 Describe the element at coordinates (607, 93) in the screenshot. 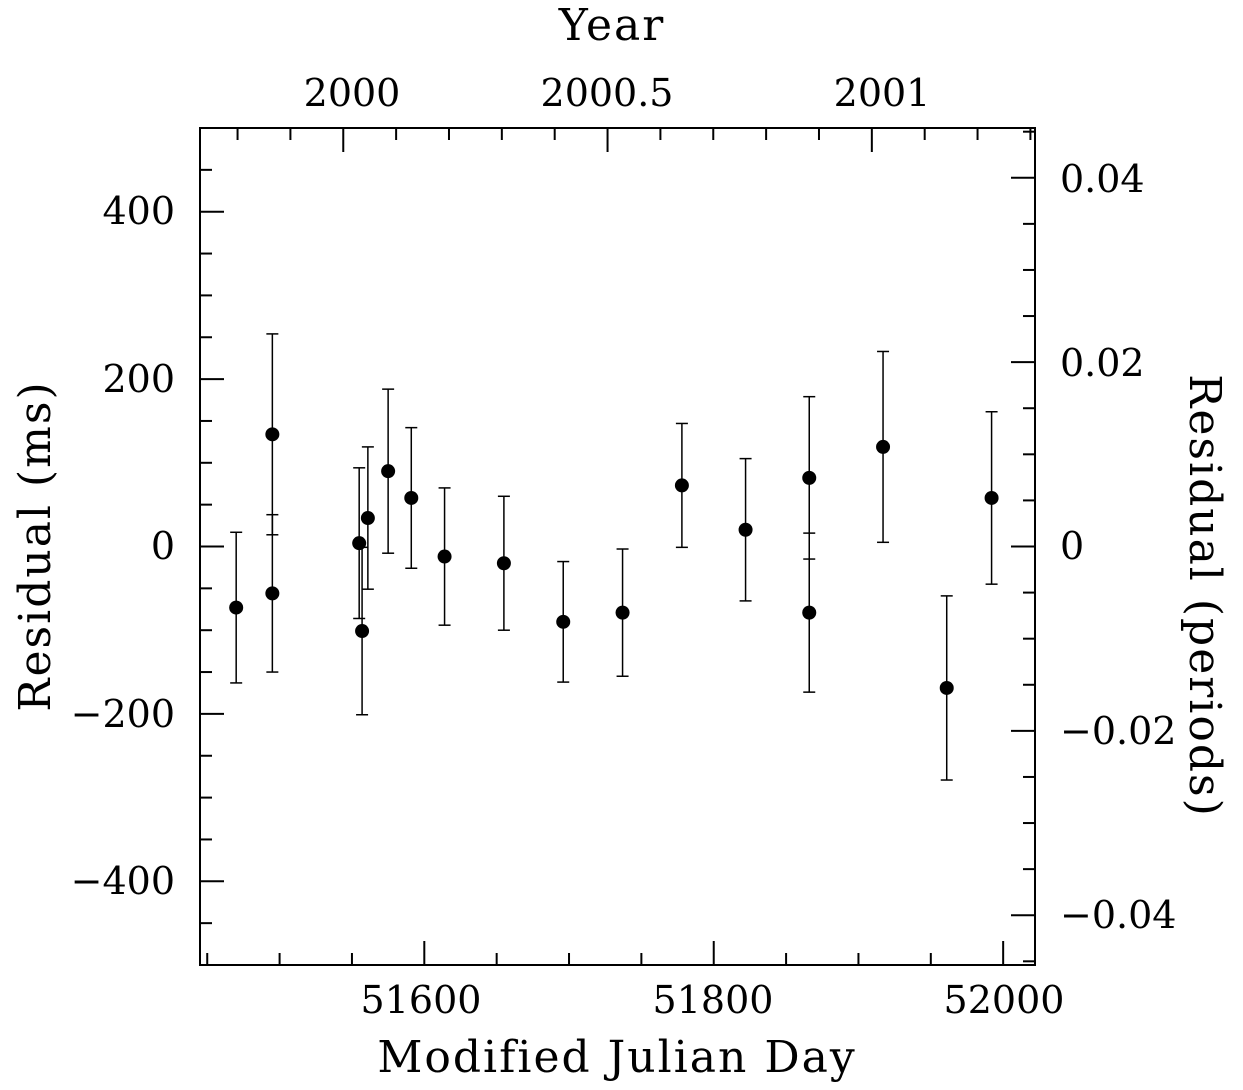

I see `year-tick-label-2000-5: 2000.5` at that location.